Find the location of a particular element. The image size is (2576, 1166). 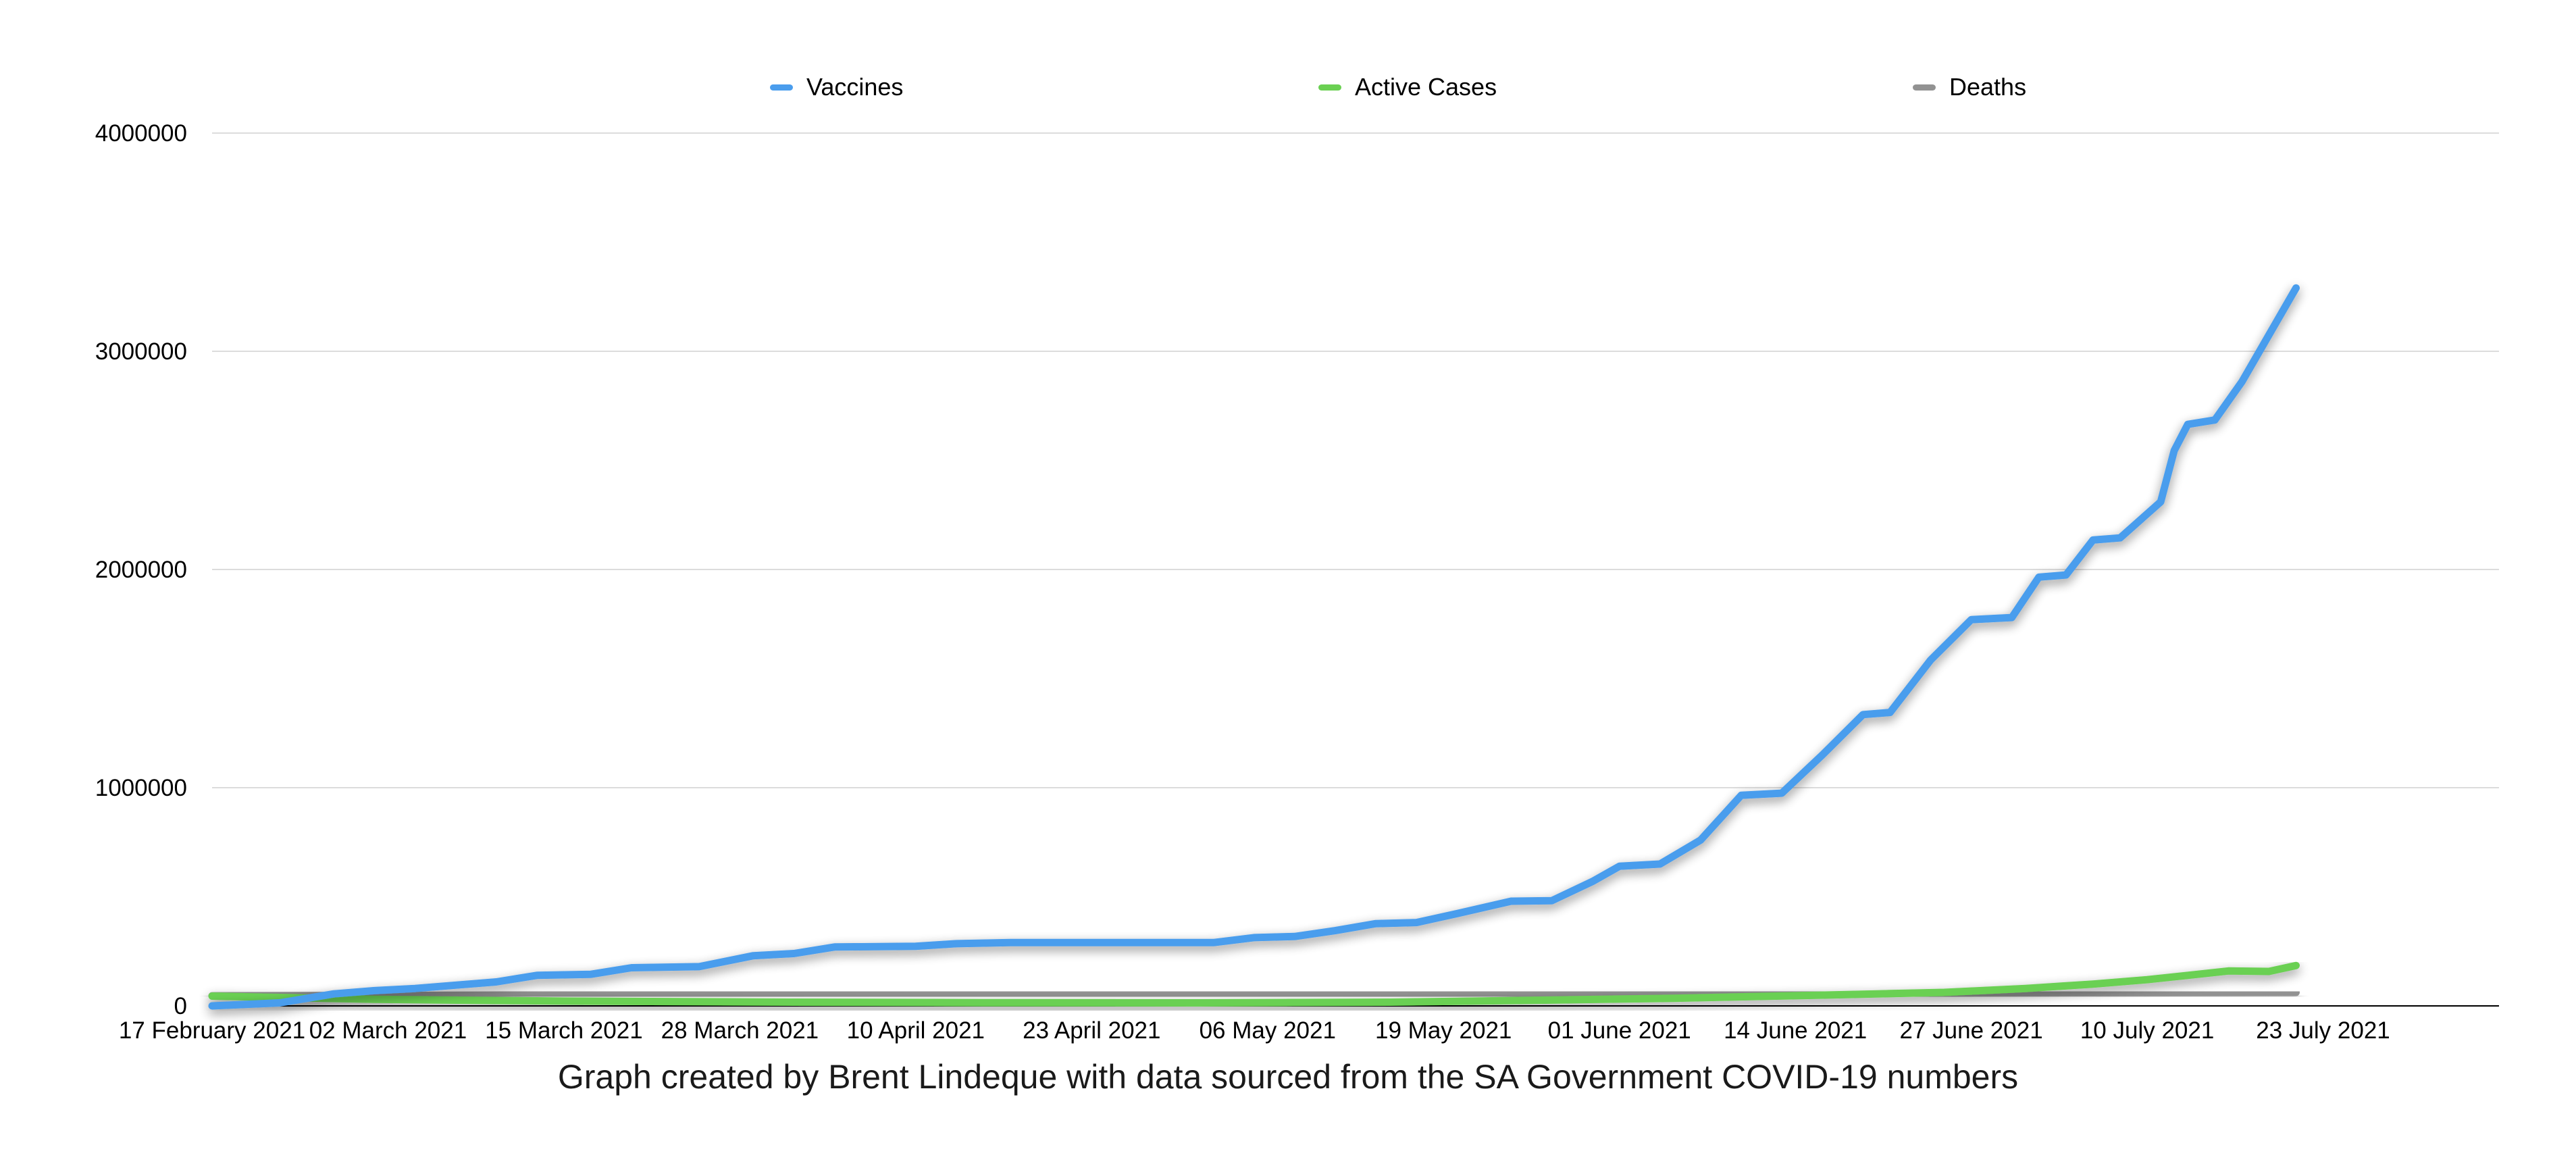

x-tick-label: 17 February 2021 is located at coordinates (212, 1030).